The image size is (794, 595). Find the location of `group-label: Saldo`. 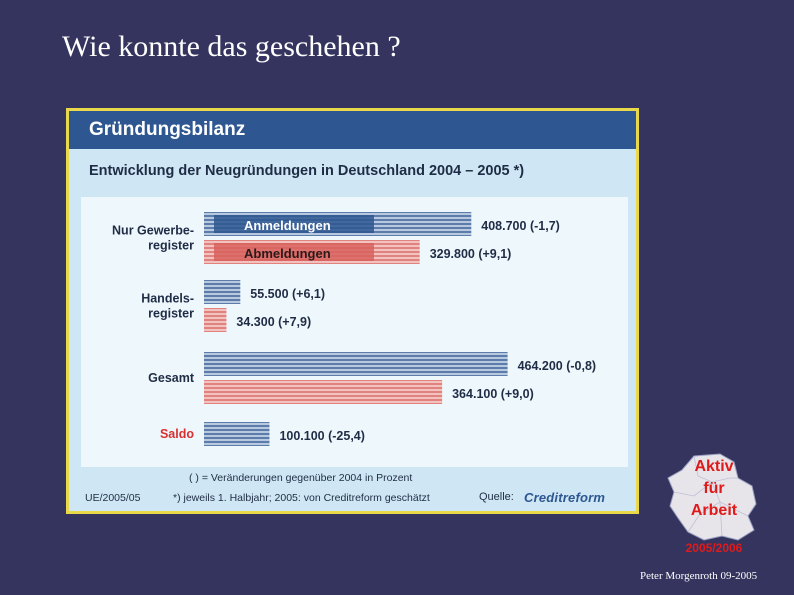

group-label: Saldo is located at coordinates (177, 434).